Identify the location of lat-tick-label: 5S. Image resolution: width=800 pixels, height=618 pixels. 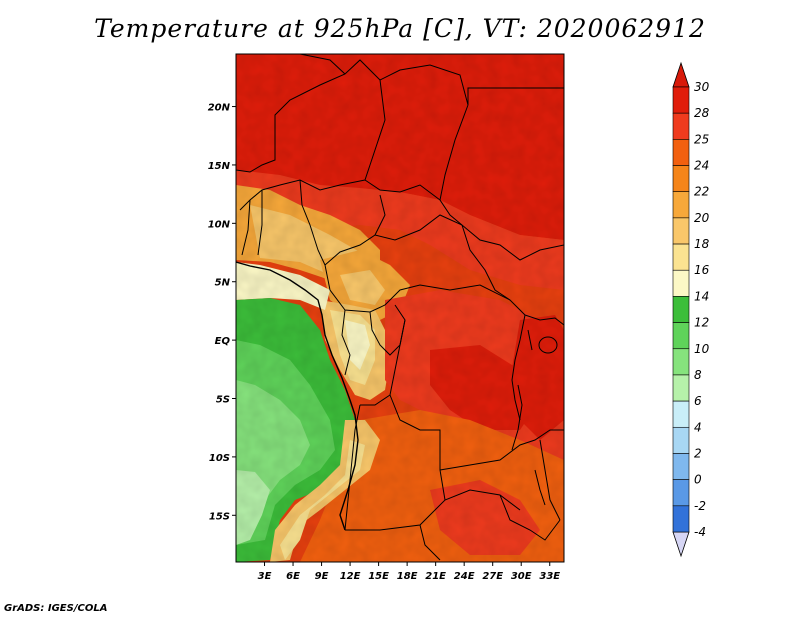
(223, 400).